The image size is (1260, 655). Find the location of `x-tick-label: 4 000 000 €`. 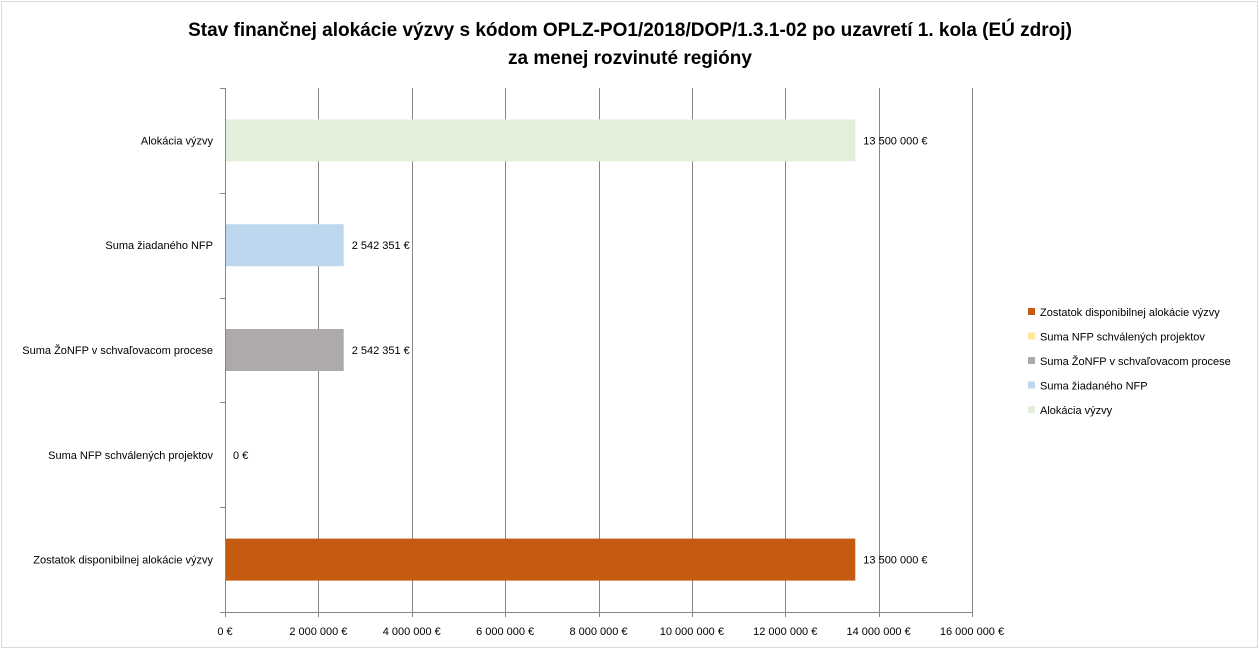

x-tick-label: 4 000 000 € is located at coordinates (412, 632).